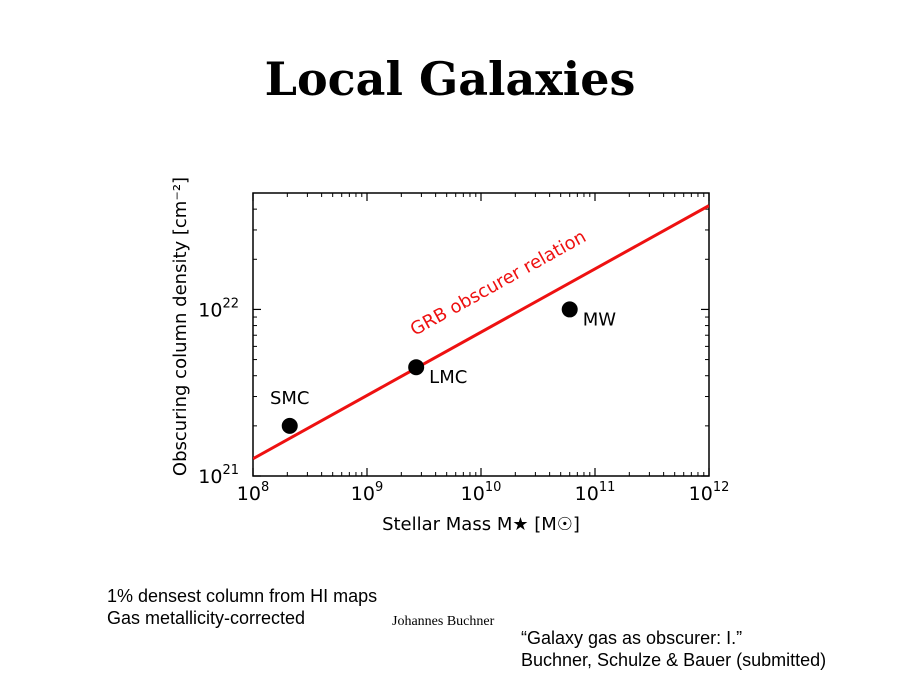 This screenshot has width=900, height=675. What do you see at coordinates (253, 492) in the screenshot?
I see `x-tick-label: 10⁸` at bounding box center [253, 492].